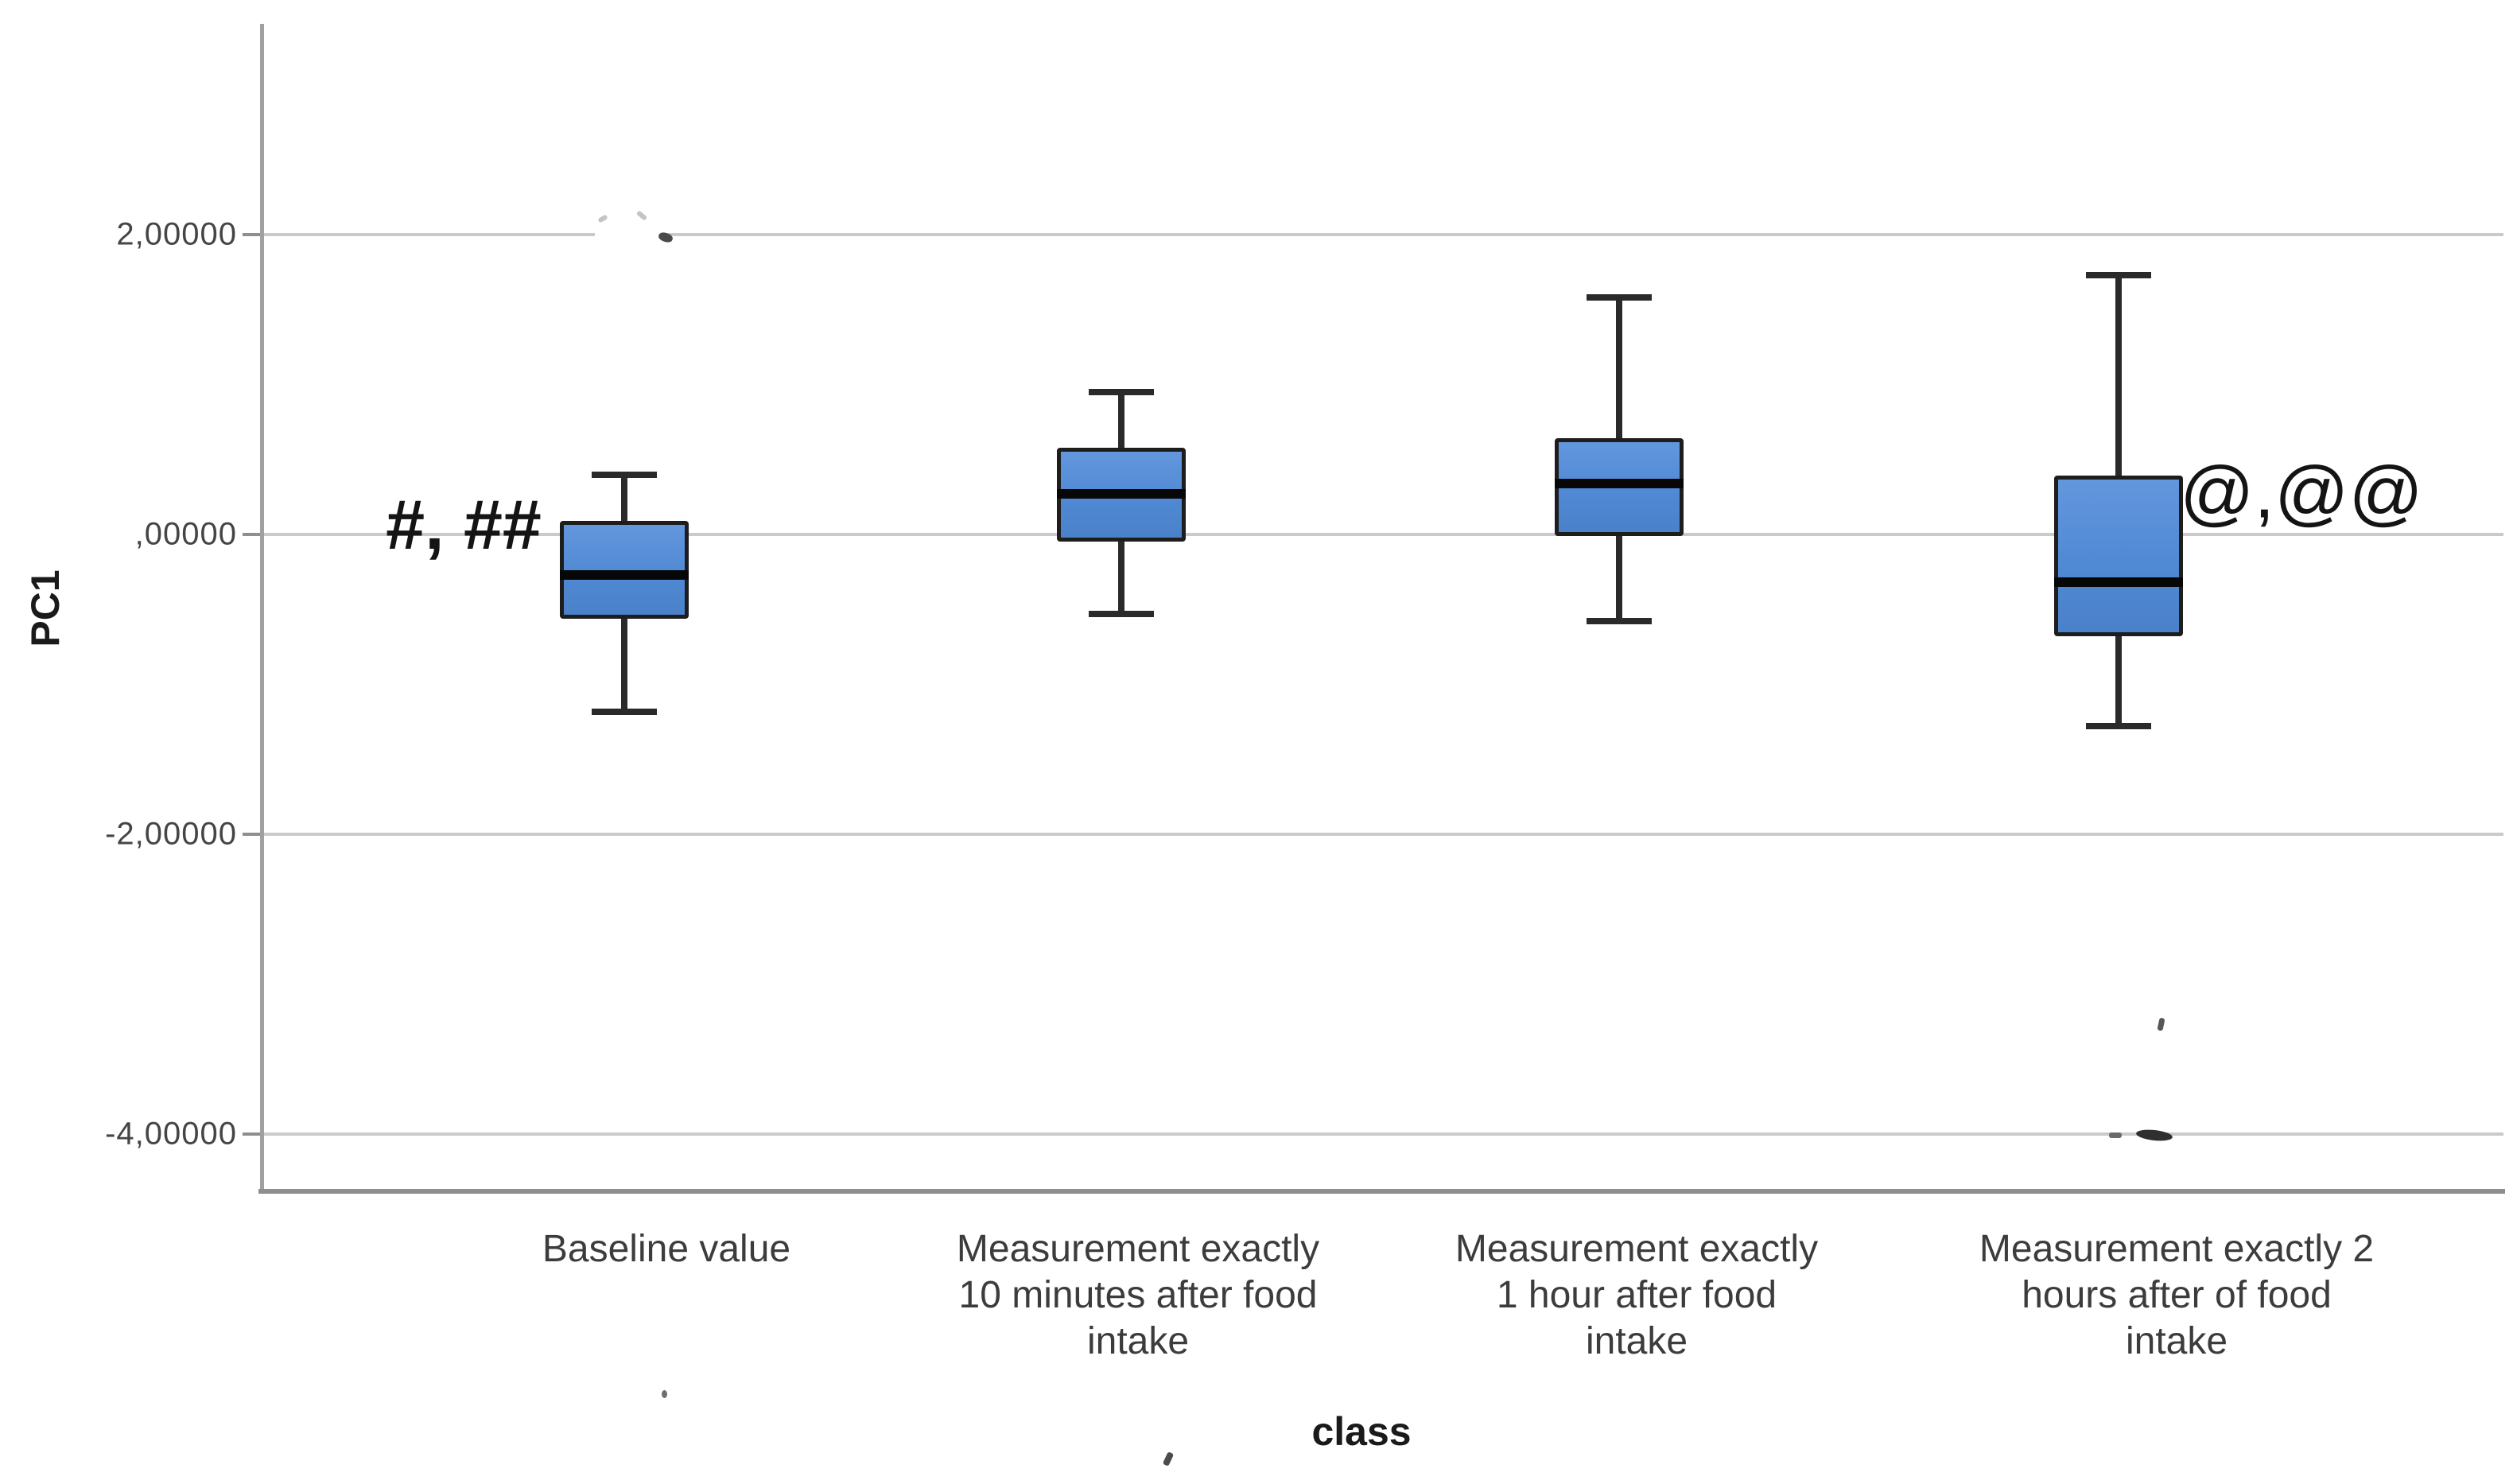 This screenshot has width=2513, height=1484. I want to click on jpeg-artifact-dash, so click(2115, 1135).